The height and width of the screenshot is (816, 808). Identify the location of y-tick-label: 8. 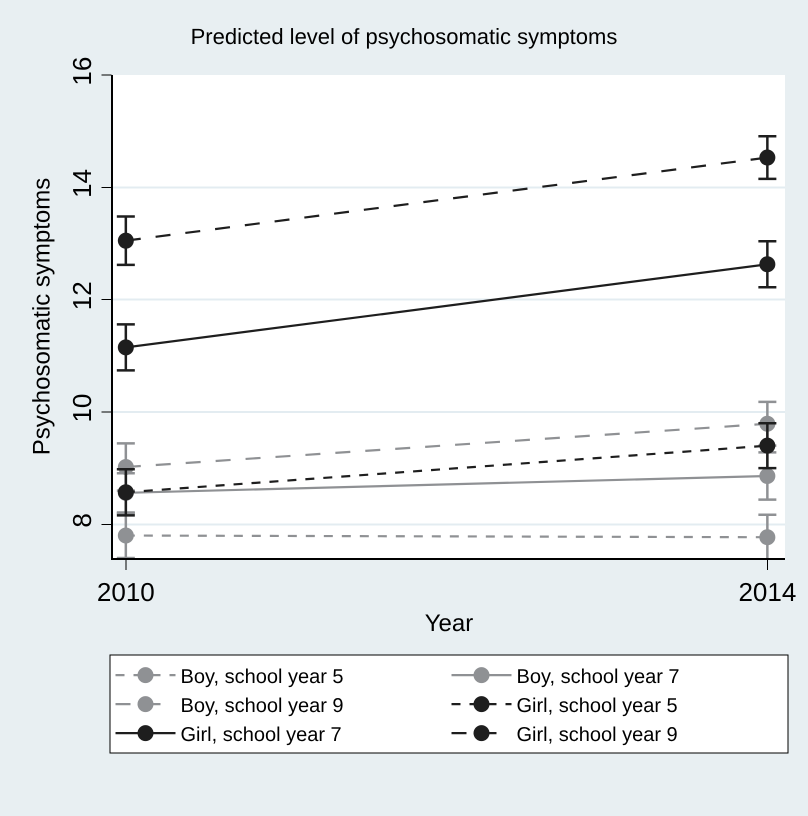
(81, 520).